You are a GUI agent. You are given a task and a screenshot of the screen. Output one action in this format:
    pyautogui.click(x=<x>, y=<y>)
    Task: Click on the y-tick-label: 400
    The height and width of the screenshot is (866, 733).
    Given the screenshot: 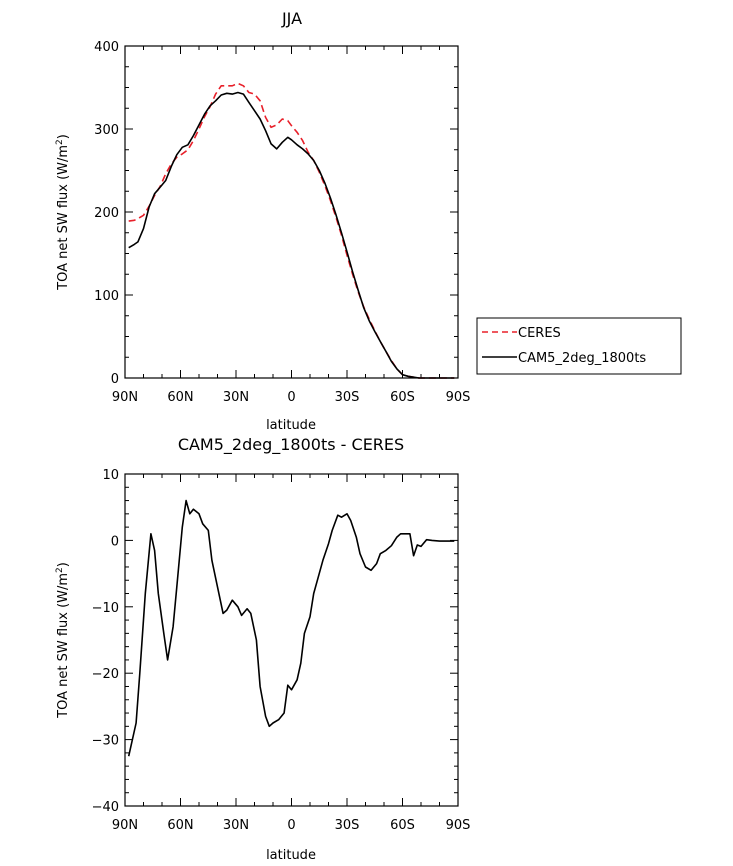 What is the action you would take?
    pyautogui.click(x=106, y=47)
    